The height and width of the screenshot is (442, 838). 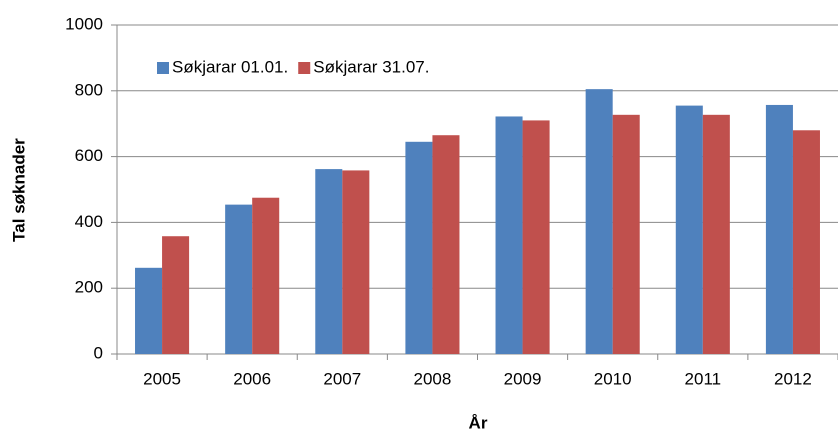 I want to click on x-tick-label: 2010, so click(x=613, y=378).